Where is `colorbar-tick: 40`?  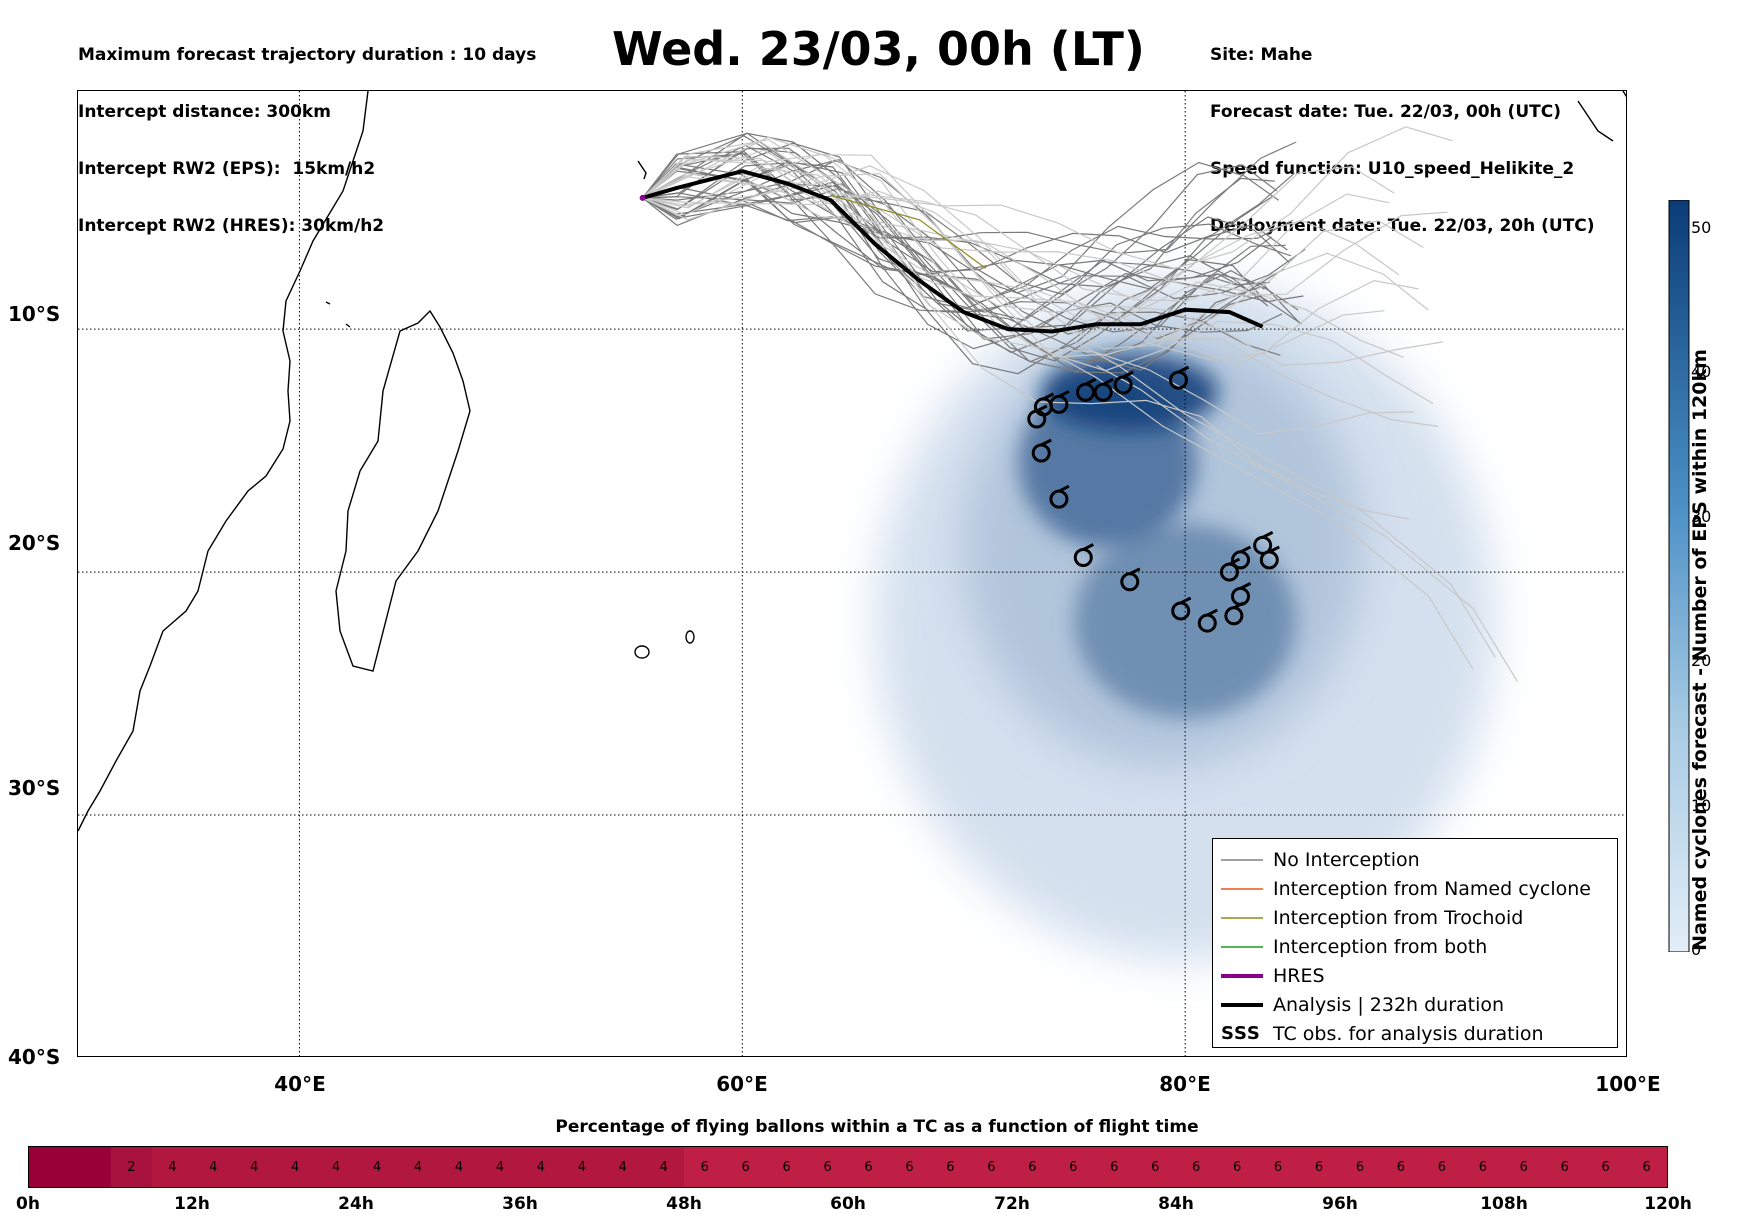
colorbar-tick: 40 is located at coordinates (1701, 371).